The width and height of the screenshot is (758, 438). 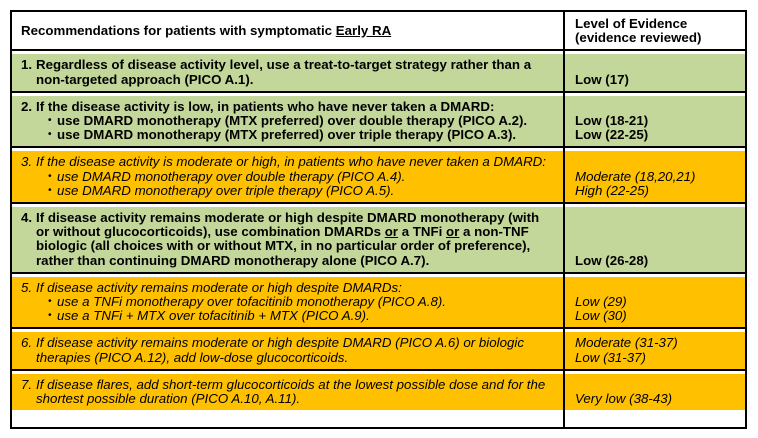 I want to click on row-number: 7., so click(x=27, y=384).